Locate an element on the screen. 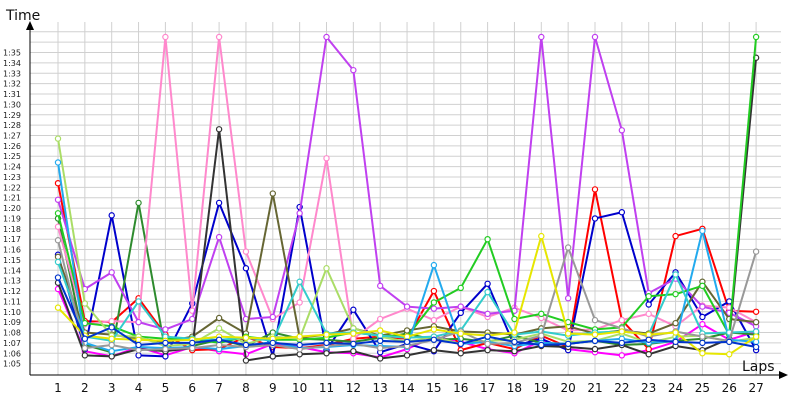 Image resolution: width=800 pixels, height=400 pixels. x-tick-label: 19 is located at coordinates (541, 388).